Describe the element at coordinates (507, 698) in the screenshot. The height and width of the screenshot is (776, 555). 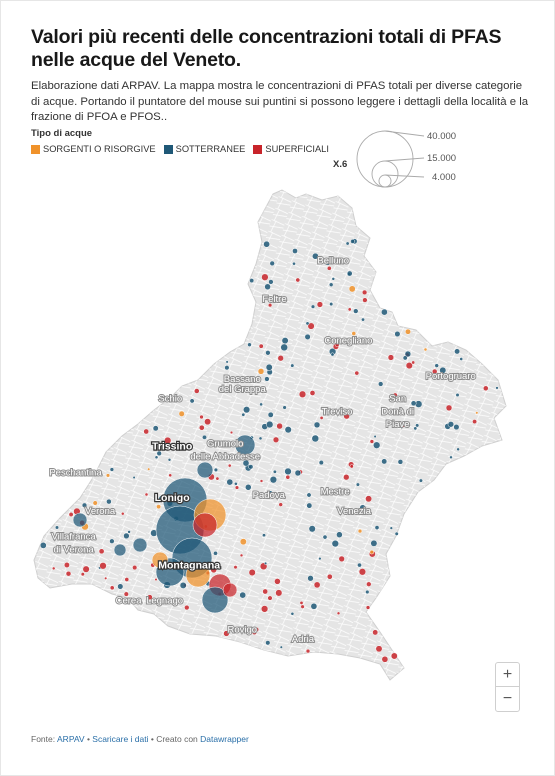
I see `zoom-out-button: −` at that location.